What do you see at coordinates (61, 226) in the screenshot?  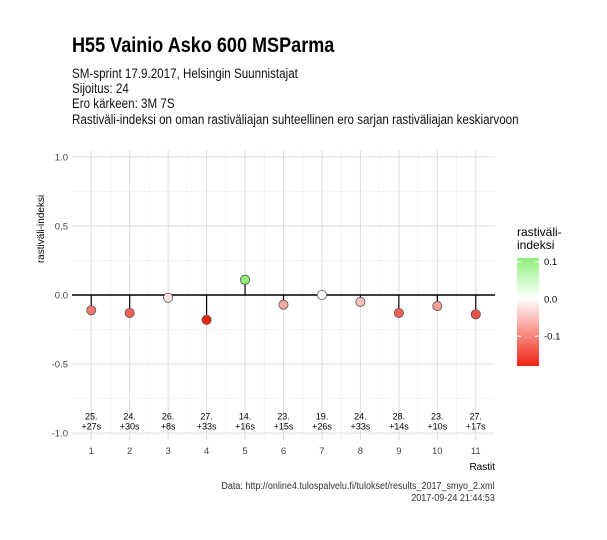 I see `y-tick-label: 0.5` at bounding box center [61, 226].